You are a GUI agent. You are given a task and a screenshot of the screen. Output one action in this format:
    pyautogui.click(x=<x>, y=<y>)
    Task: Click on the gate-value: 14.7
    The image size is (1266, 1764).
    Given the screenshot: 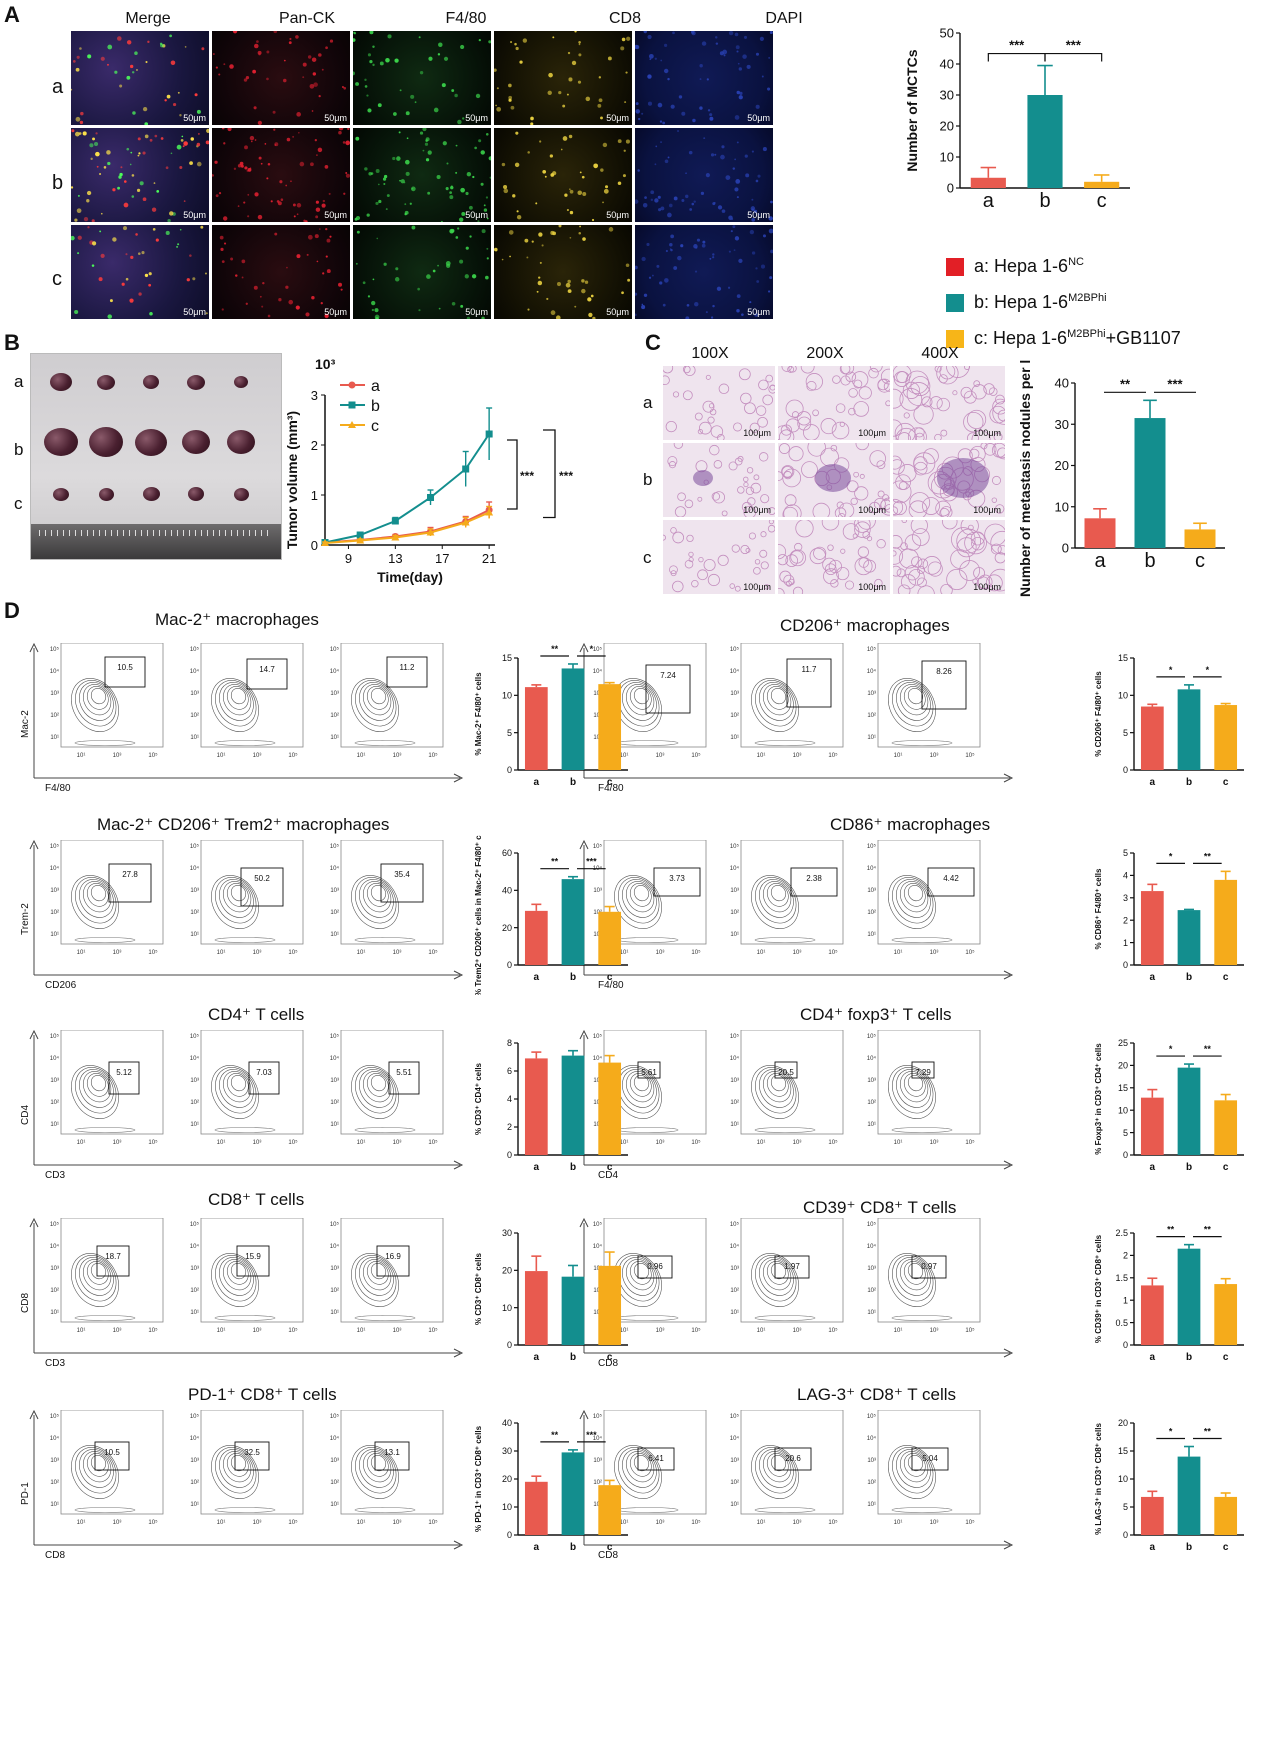 What is the action you would take?
    pyautogui.click(x=267, y=669)
    